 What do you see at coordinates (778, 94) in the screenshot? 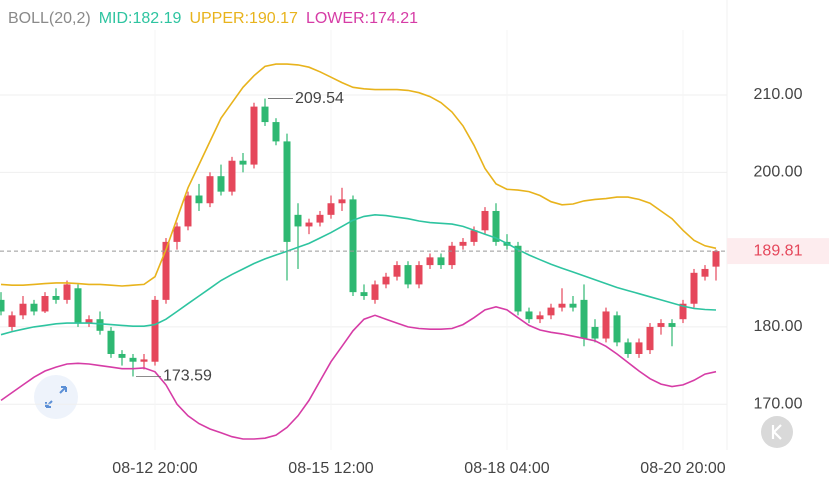
I see `y-tick-label: 210.00` at bounding box center [778, 94].